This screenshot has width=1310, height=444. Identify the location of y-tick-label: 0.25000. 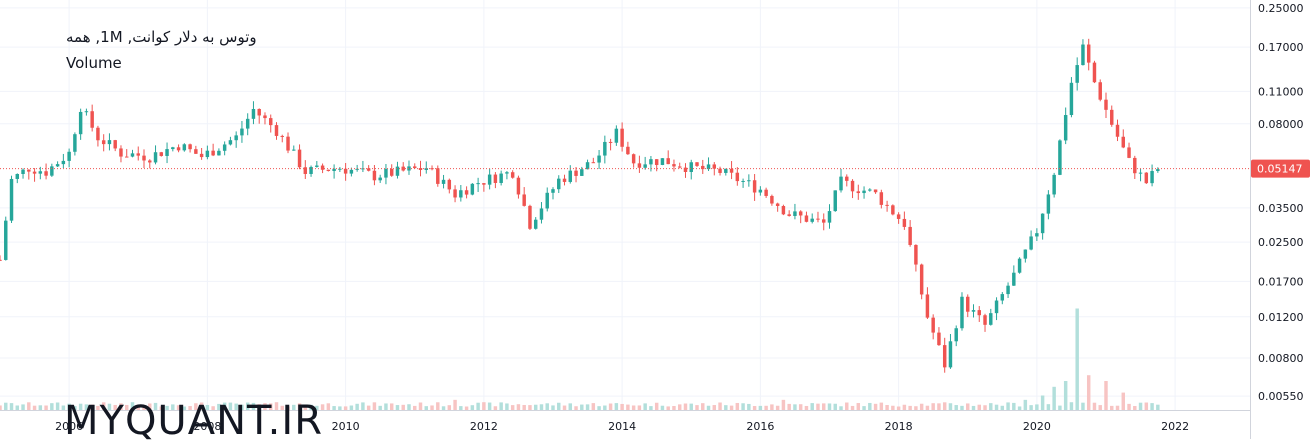
(1281, 8).